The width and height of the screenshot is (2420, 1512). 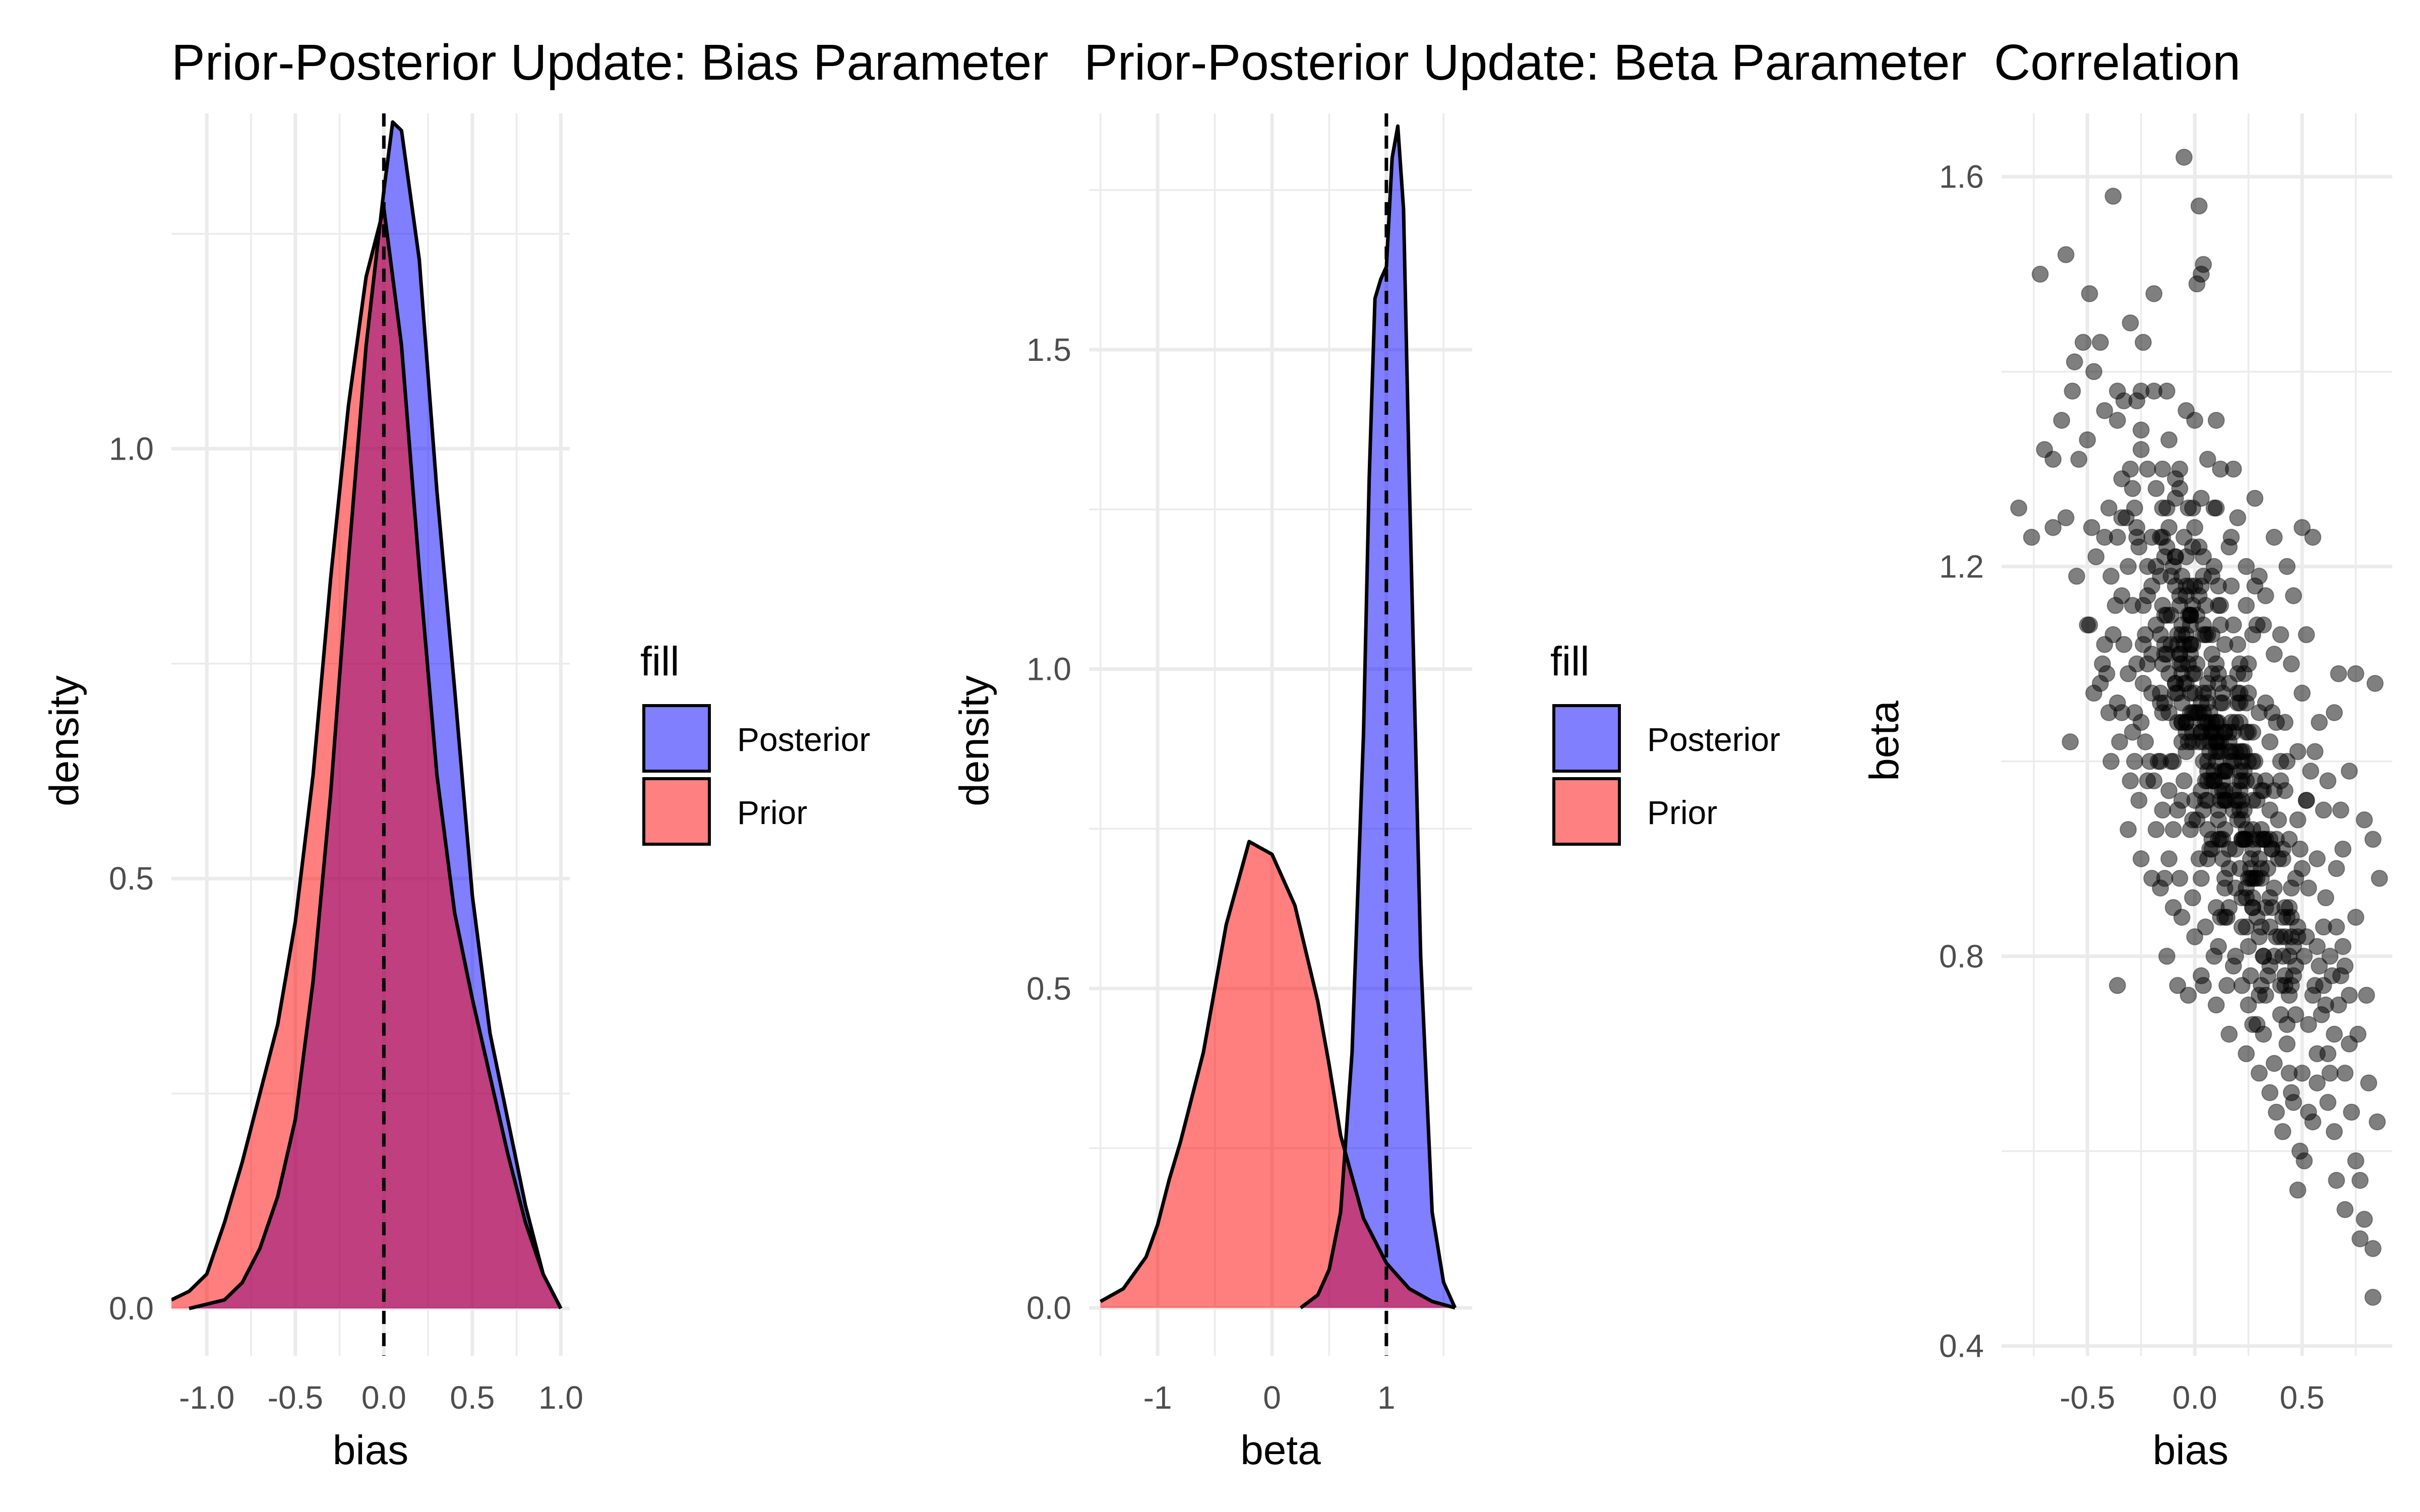 What do you see at coordinates (1157, 1397) in the screenshot?
I see `x-tick-label: -1` at bounding box center [1157, 1397].